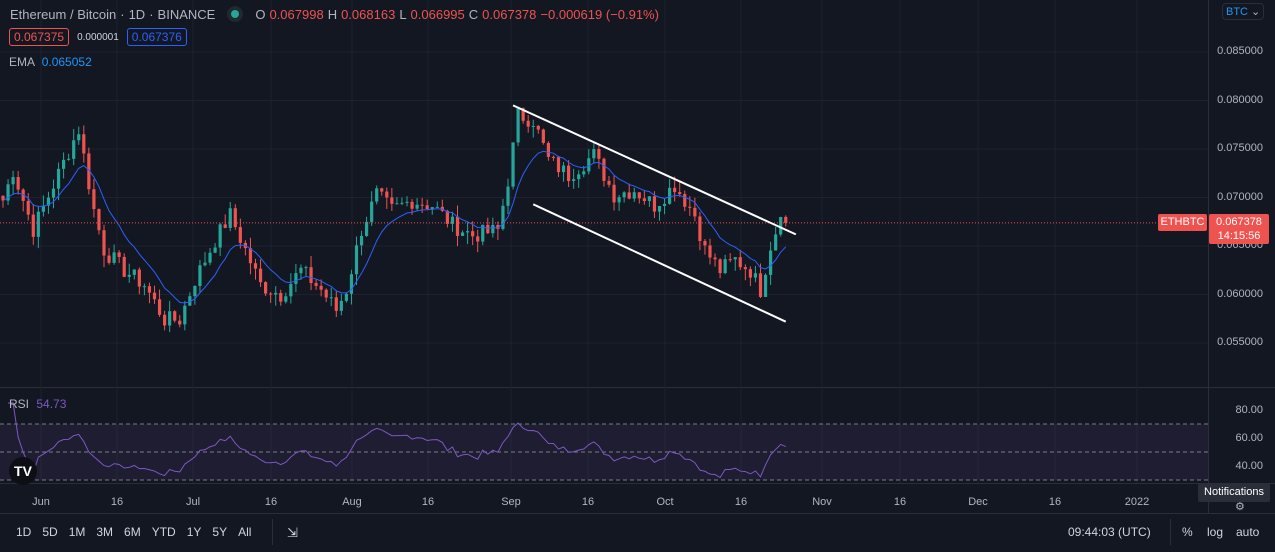 This screenshot has height=552, width=1275. I want to click on log-toggle: log, so click(1215, 532).